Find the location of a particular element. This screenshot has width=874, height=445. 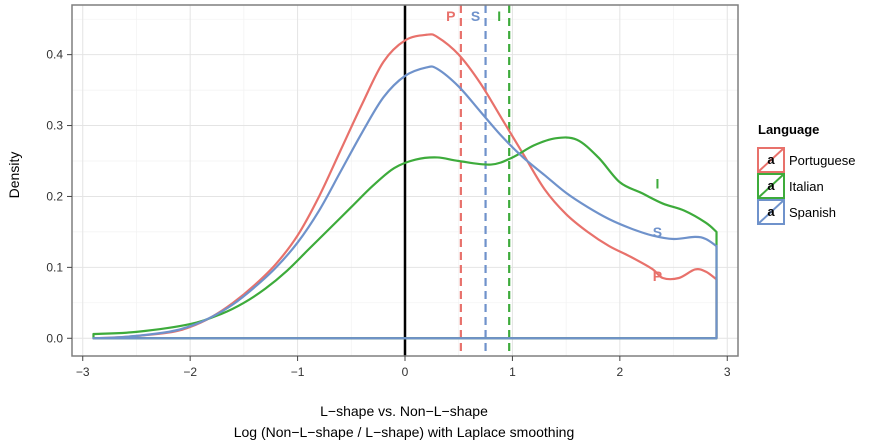

mean-label-portuguese: P is located at coordinates (450, 16).